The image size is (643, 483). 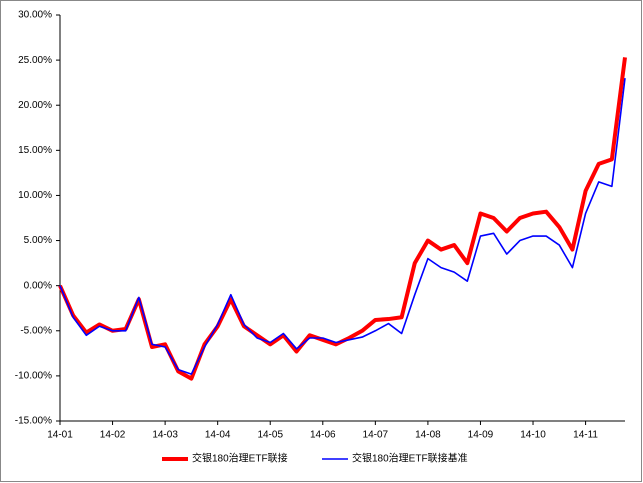 I want to click on legend-label: 交银180治理ETF联接基准, so click(x=410, y=458).